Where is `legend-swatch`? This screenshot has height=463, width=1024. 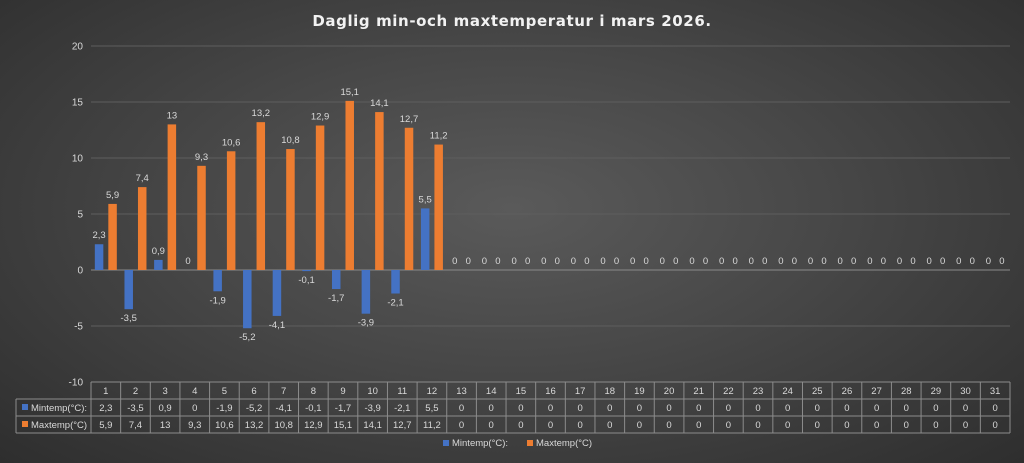
legend-swatch is located at coordinates (530, 443).